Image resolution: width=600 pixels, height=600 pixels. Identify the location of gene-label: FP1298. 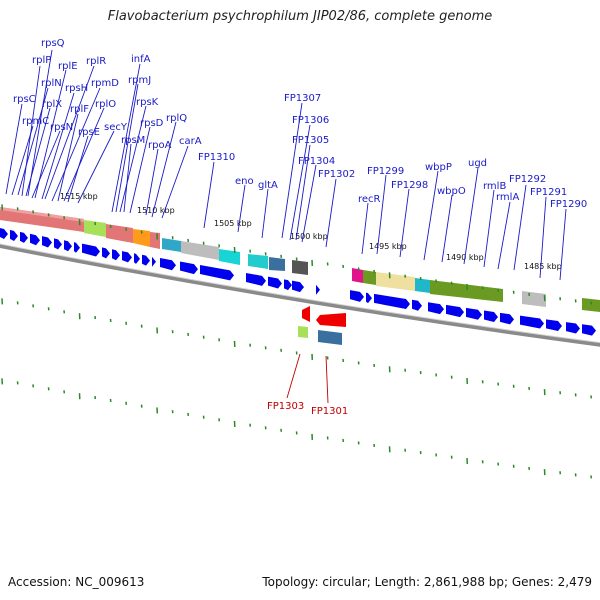
(409, 185).